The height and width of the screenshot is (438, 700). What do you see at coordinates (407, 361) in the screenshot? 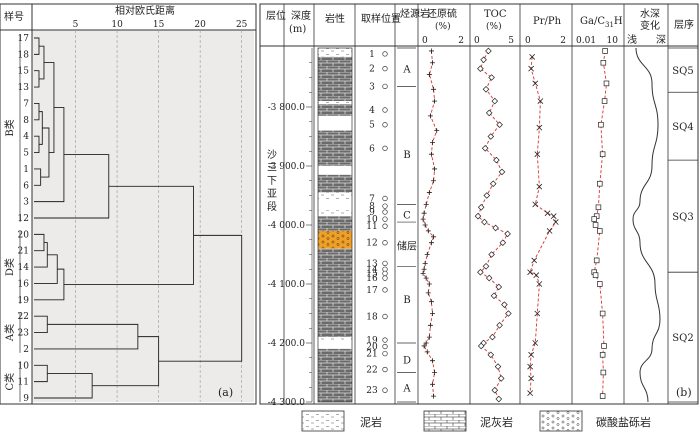
I see `source-rock-zone-label: D` at bounding box center [407, 361].